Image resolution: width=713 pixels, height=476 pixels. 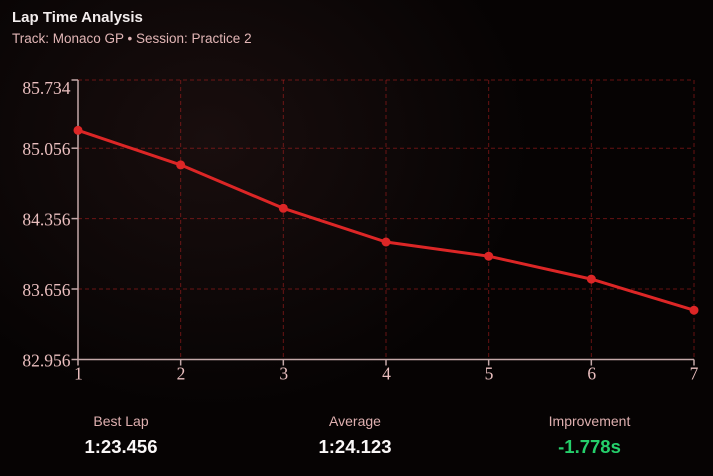 I want to click on svg-text: 84.356, so click(x=46, y=219).